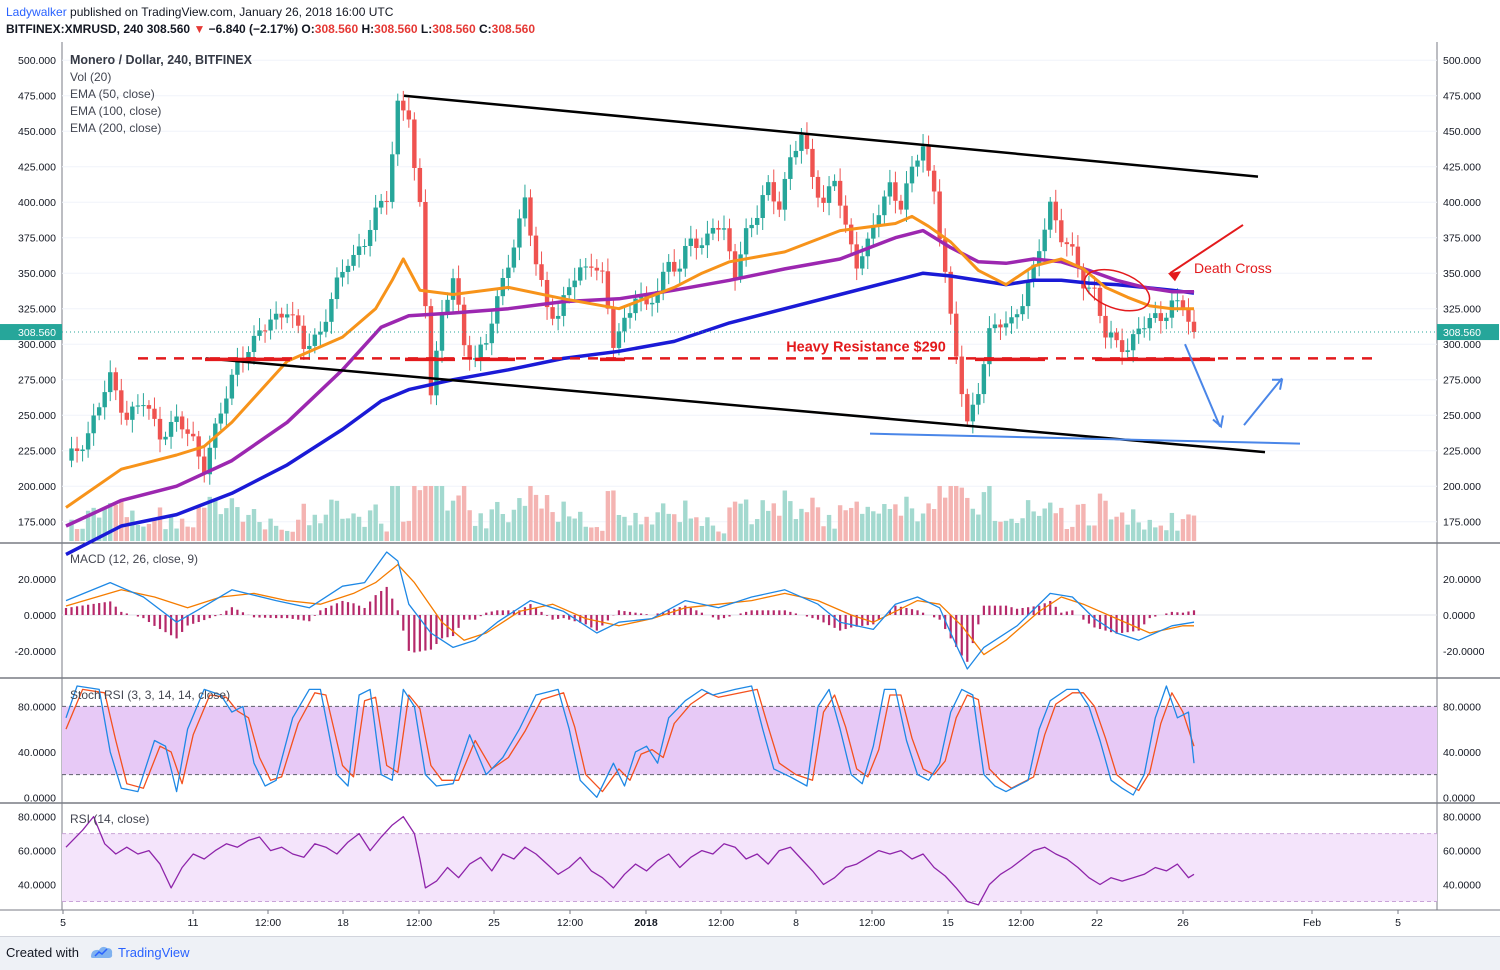 The width and height of the screenshot is (1500, 970). I want to click on channel-top-line, so click(831, 136).